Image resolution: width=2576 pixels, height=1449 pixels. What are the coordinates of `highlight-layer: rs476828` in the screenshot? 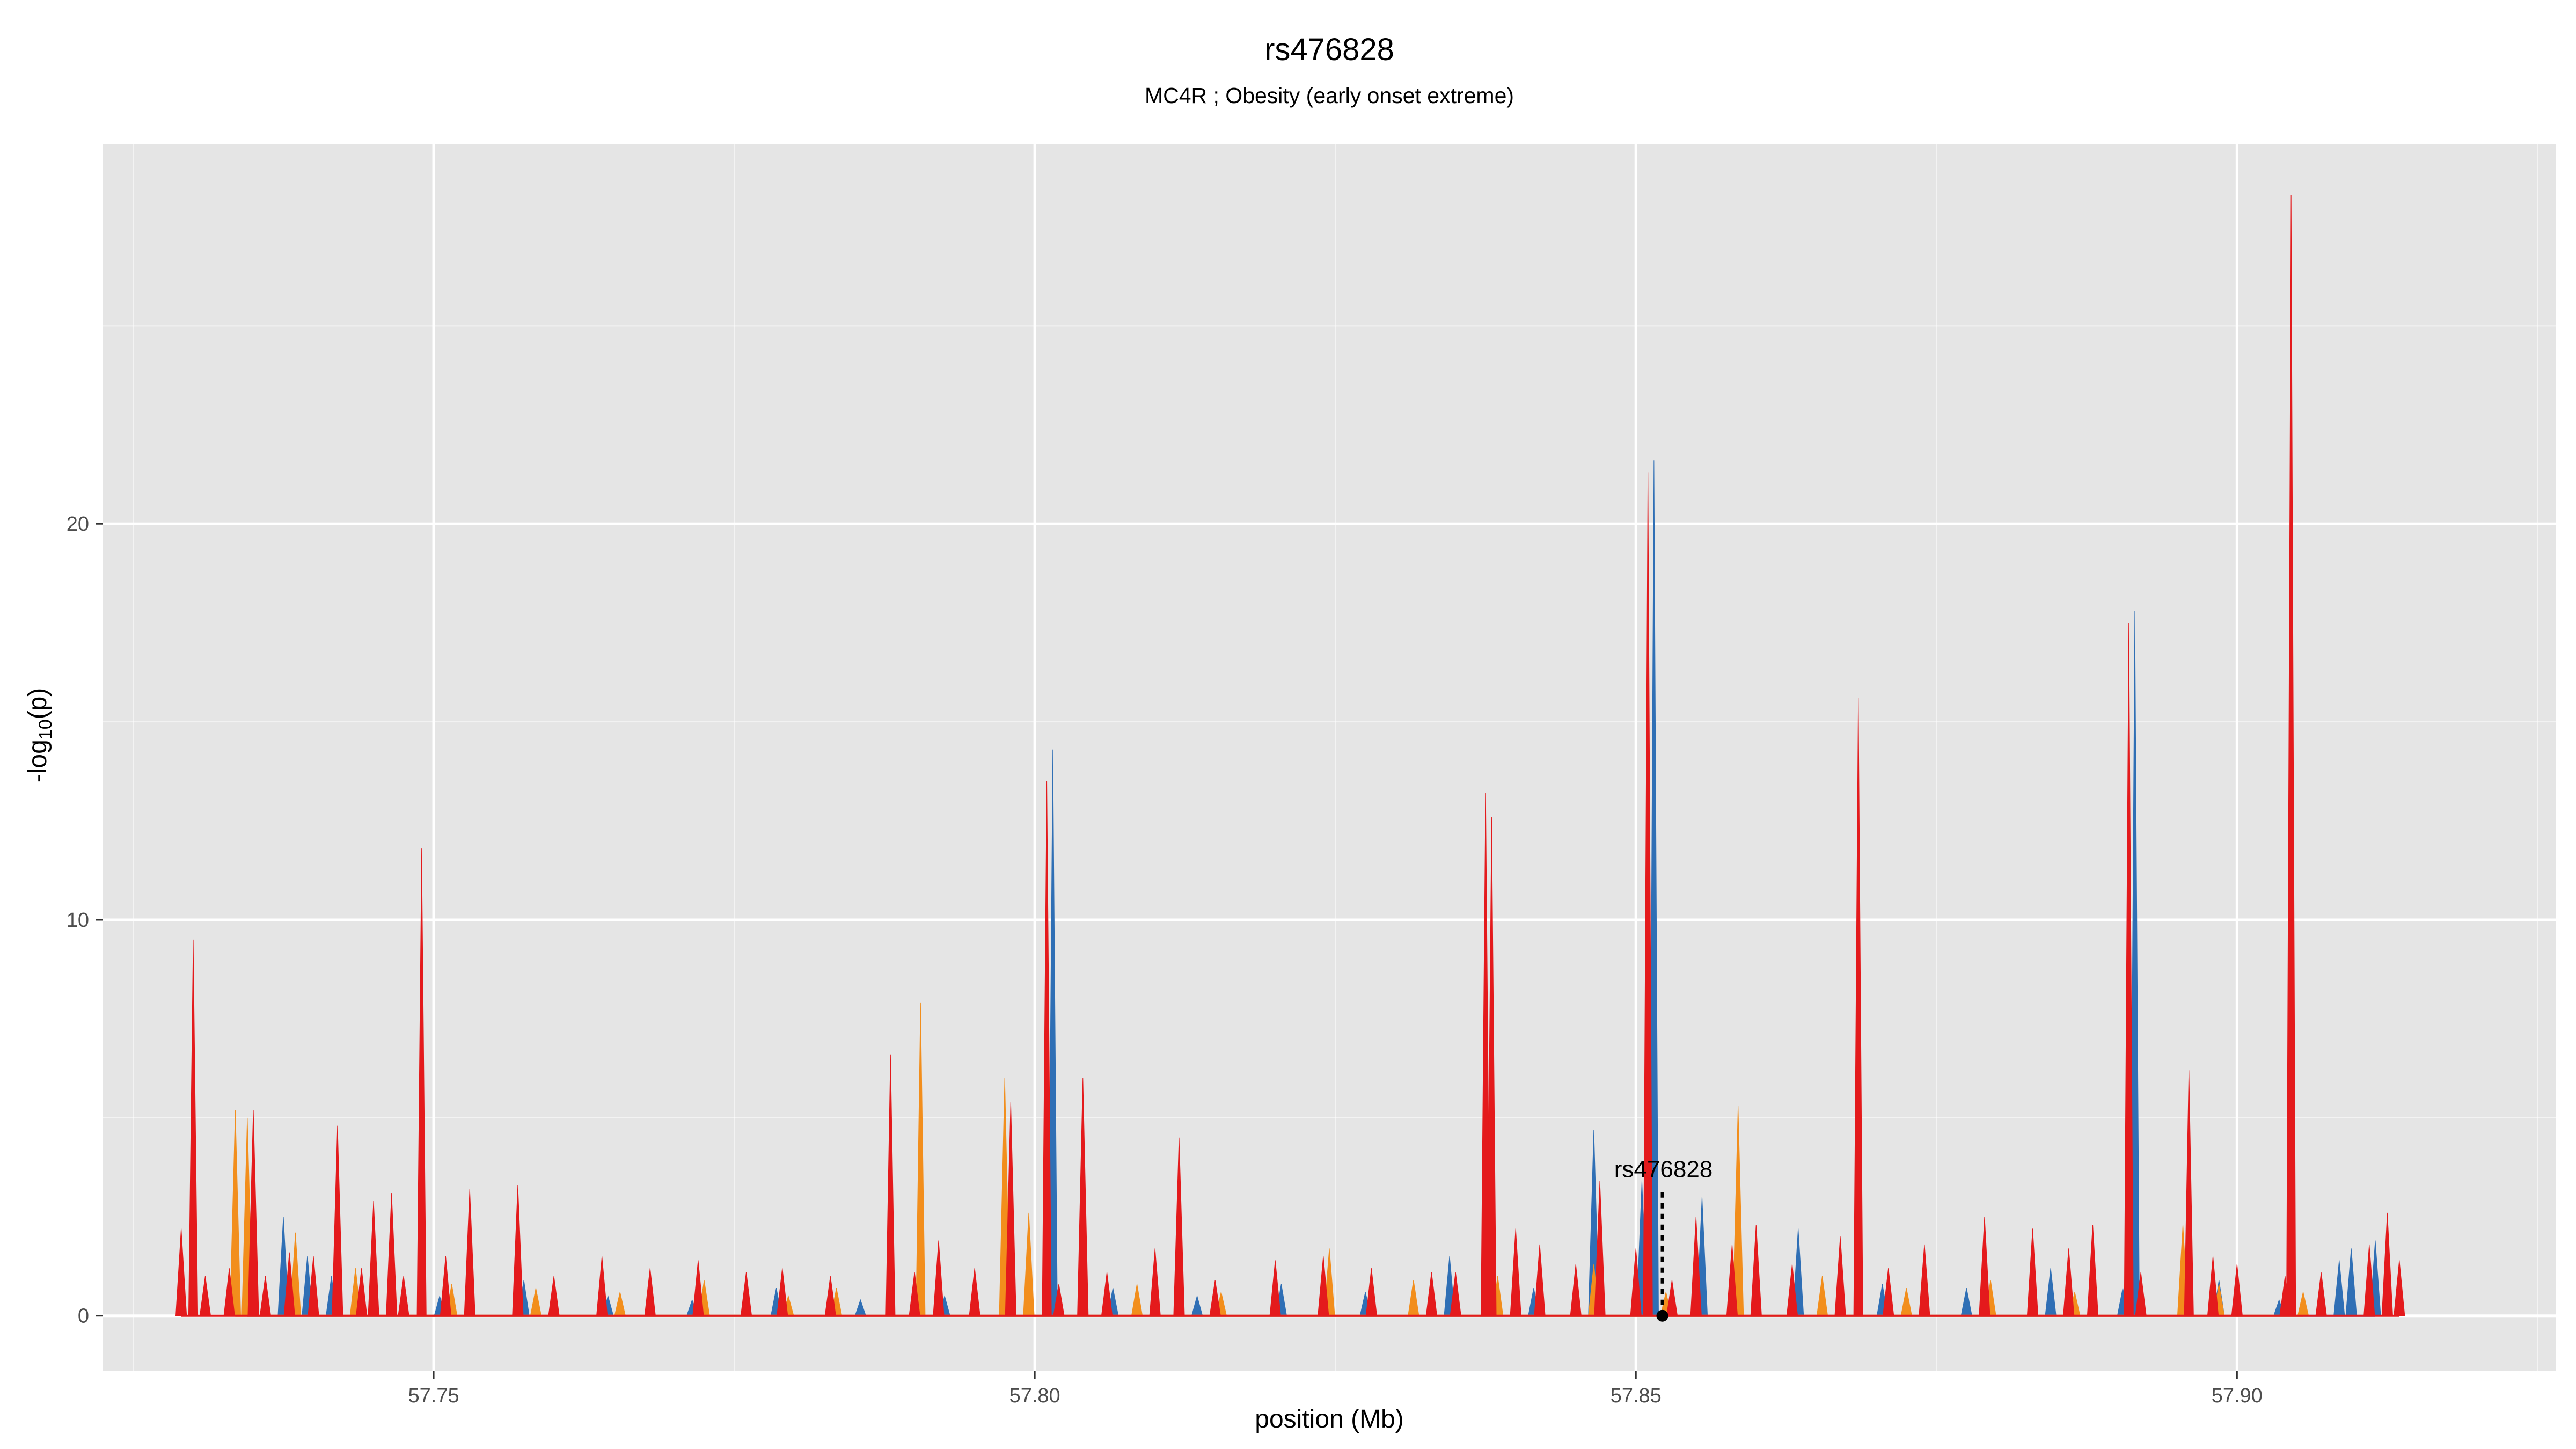 It's located at (1663, 1239).